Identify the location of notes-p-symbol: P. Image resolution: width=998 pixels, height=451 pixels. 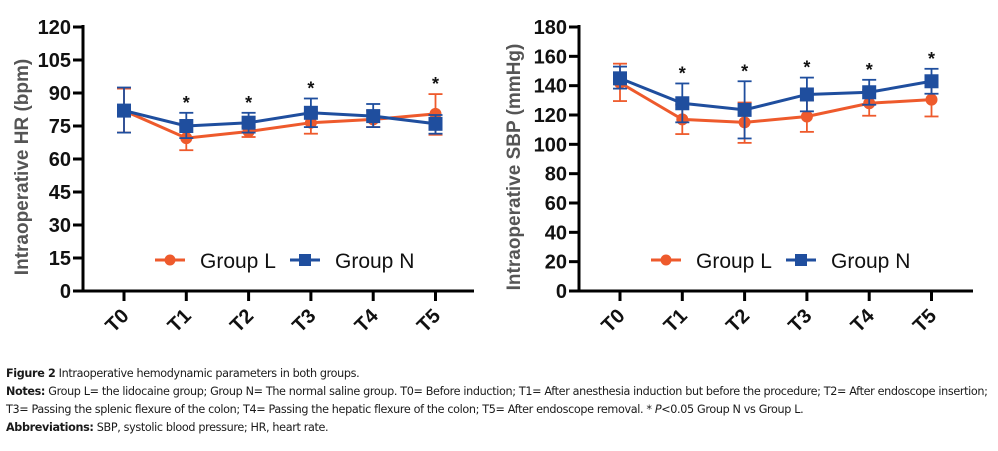
(658, 409).